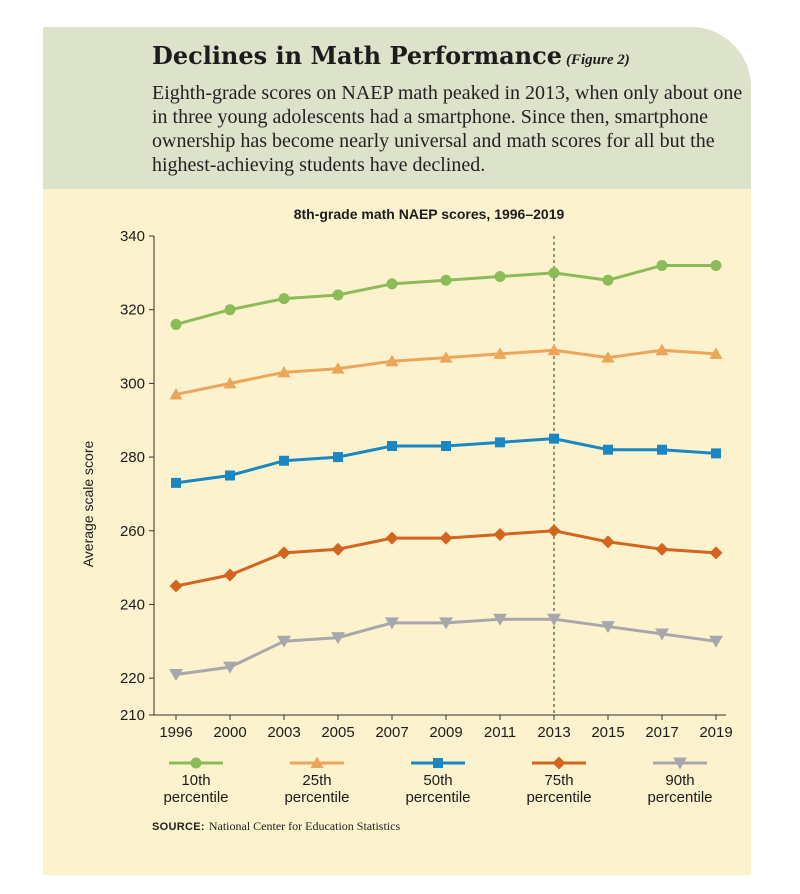  What do you see at coordinates (715, 732) in the screenshot?
I see `x-tick-label: 2019` at bounding box center [715, 732].